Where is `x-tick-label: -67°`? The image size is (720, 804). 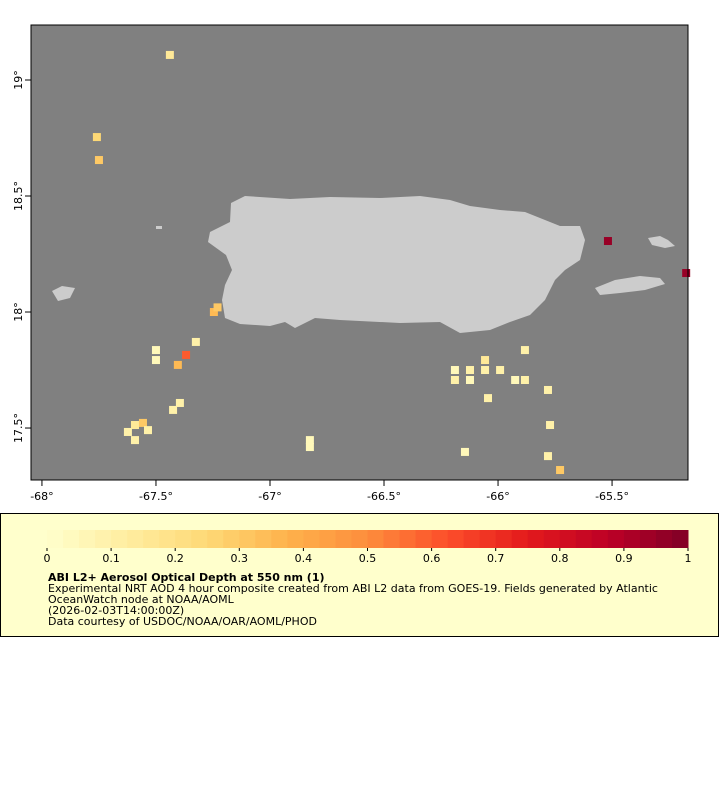 x-tick-label: -67° is located at coordinates (269, 496).